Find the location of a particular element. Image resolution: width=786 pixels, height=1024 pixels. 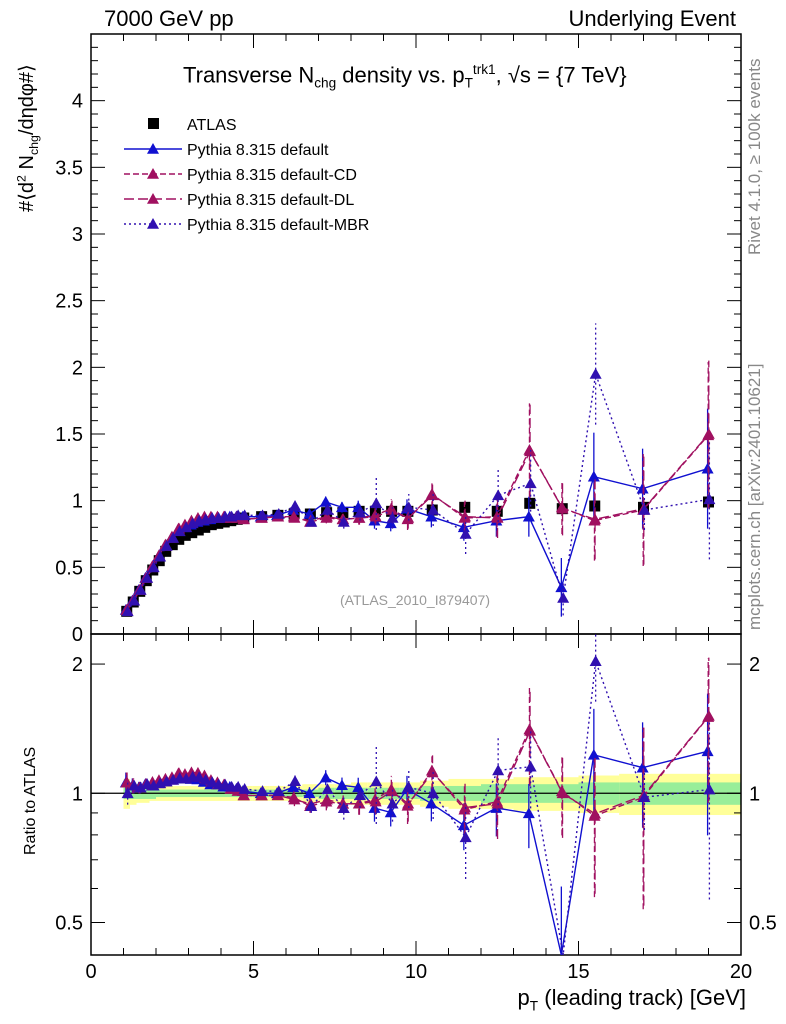

title-part3: , √s = {7 TeV} is located at coordinates (561, 75).